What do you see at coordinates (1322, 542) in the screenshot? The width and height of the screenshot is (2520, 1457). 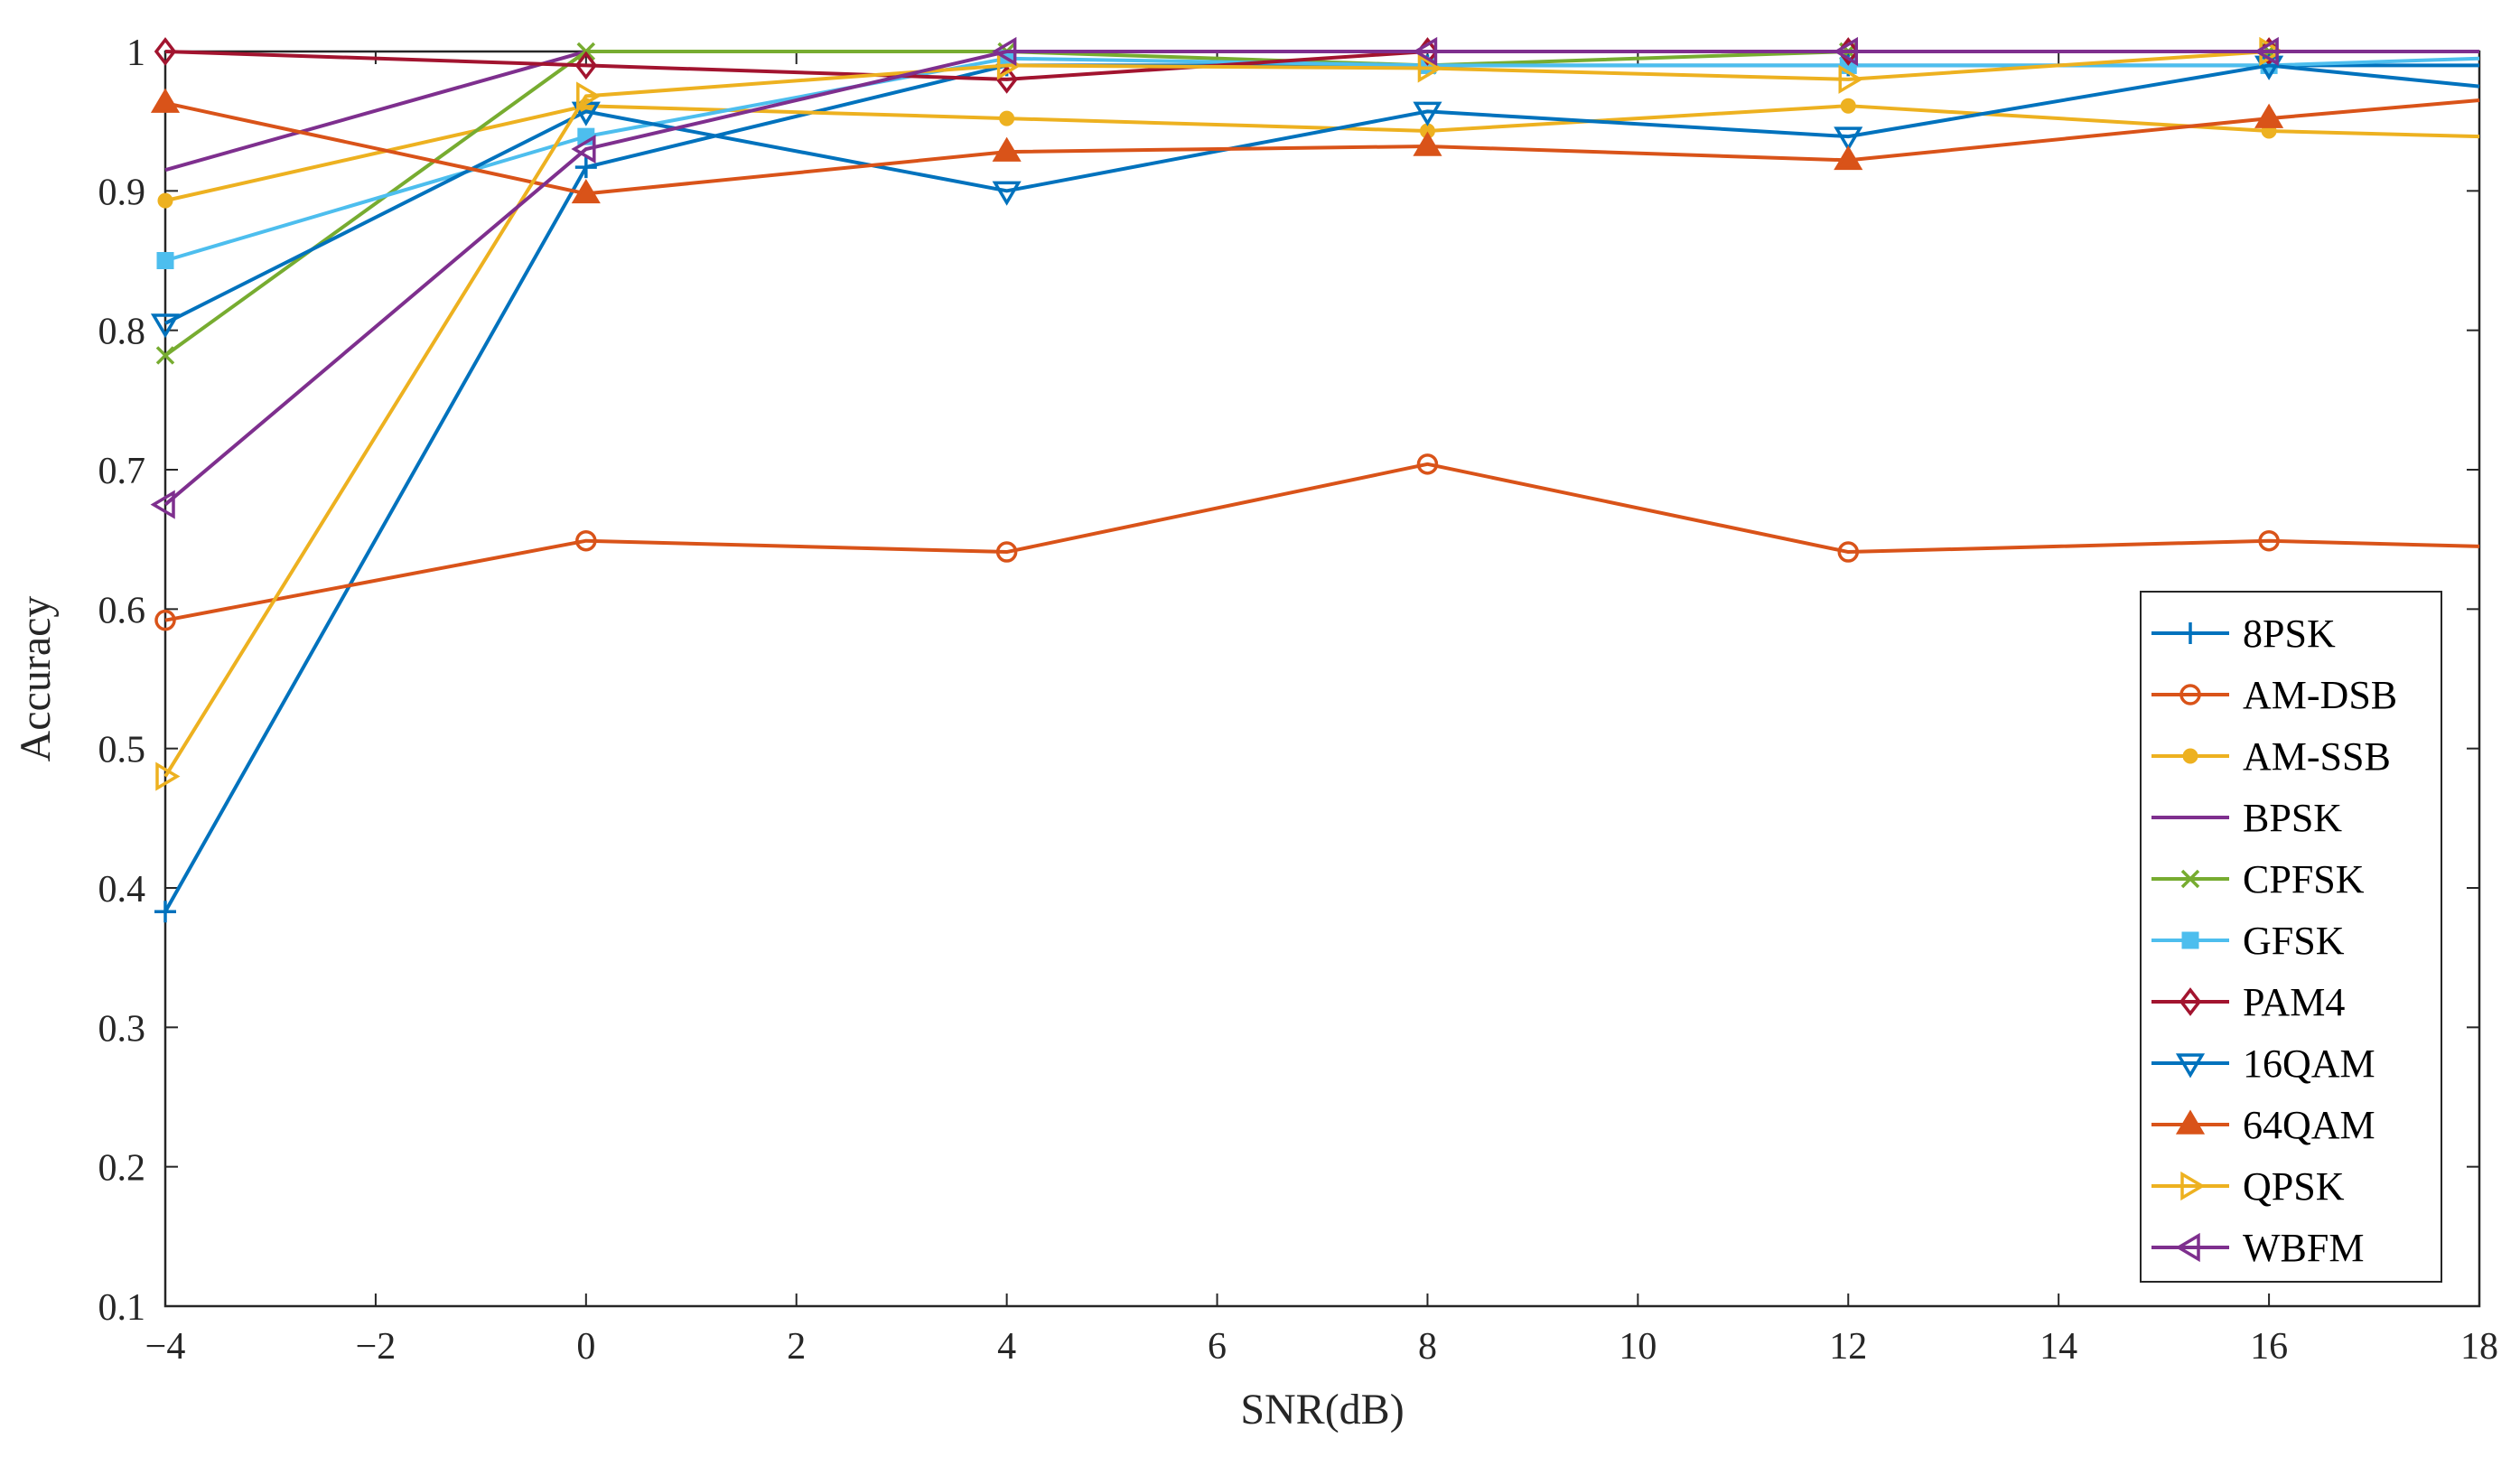 I see `series-line-am-dsb` at bounding box center [1322, 542].